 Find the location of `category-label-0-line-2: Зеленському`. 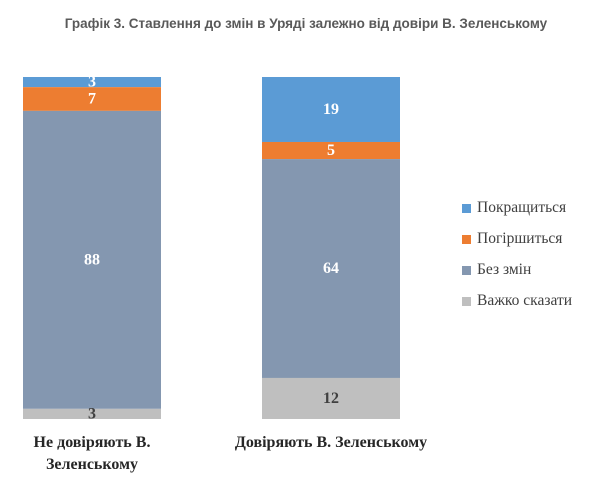

category-label-0-line-2: Зеленському is located at coordinates (91, 464).